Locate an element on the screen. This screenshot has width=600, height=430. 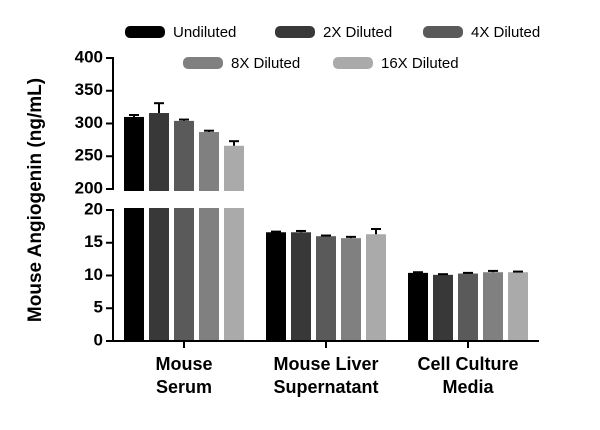
legend-label: 2X Diluted is located at coordinates (357, 32).